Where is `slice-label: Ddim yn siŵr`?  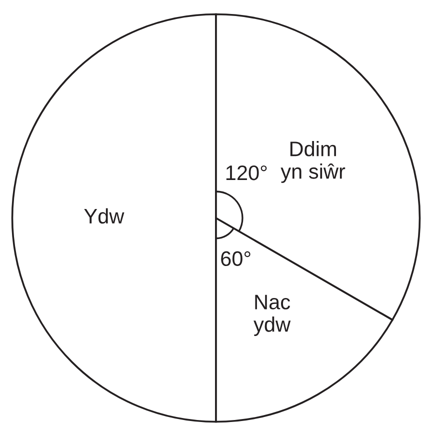 slice-label: Ddim yn siŵr is located at coordinates (313, 161).